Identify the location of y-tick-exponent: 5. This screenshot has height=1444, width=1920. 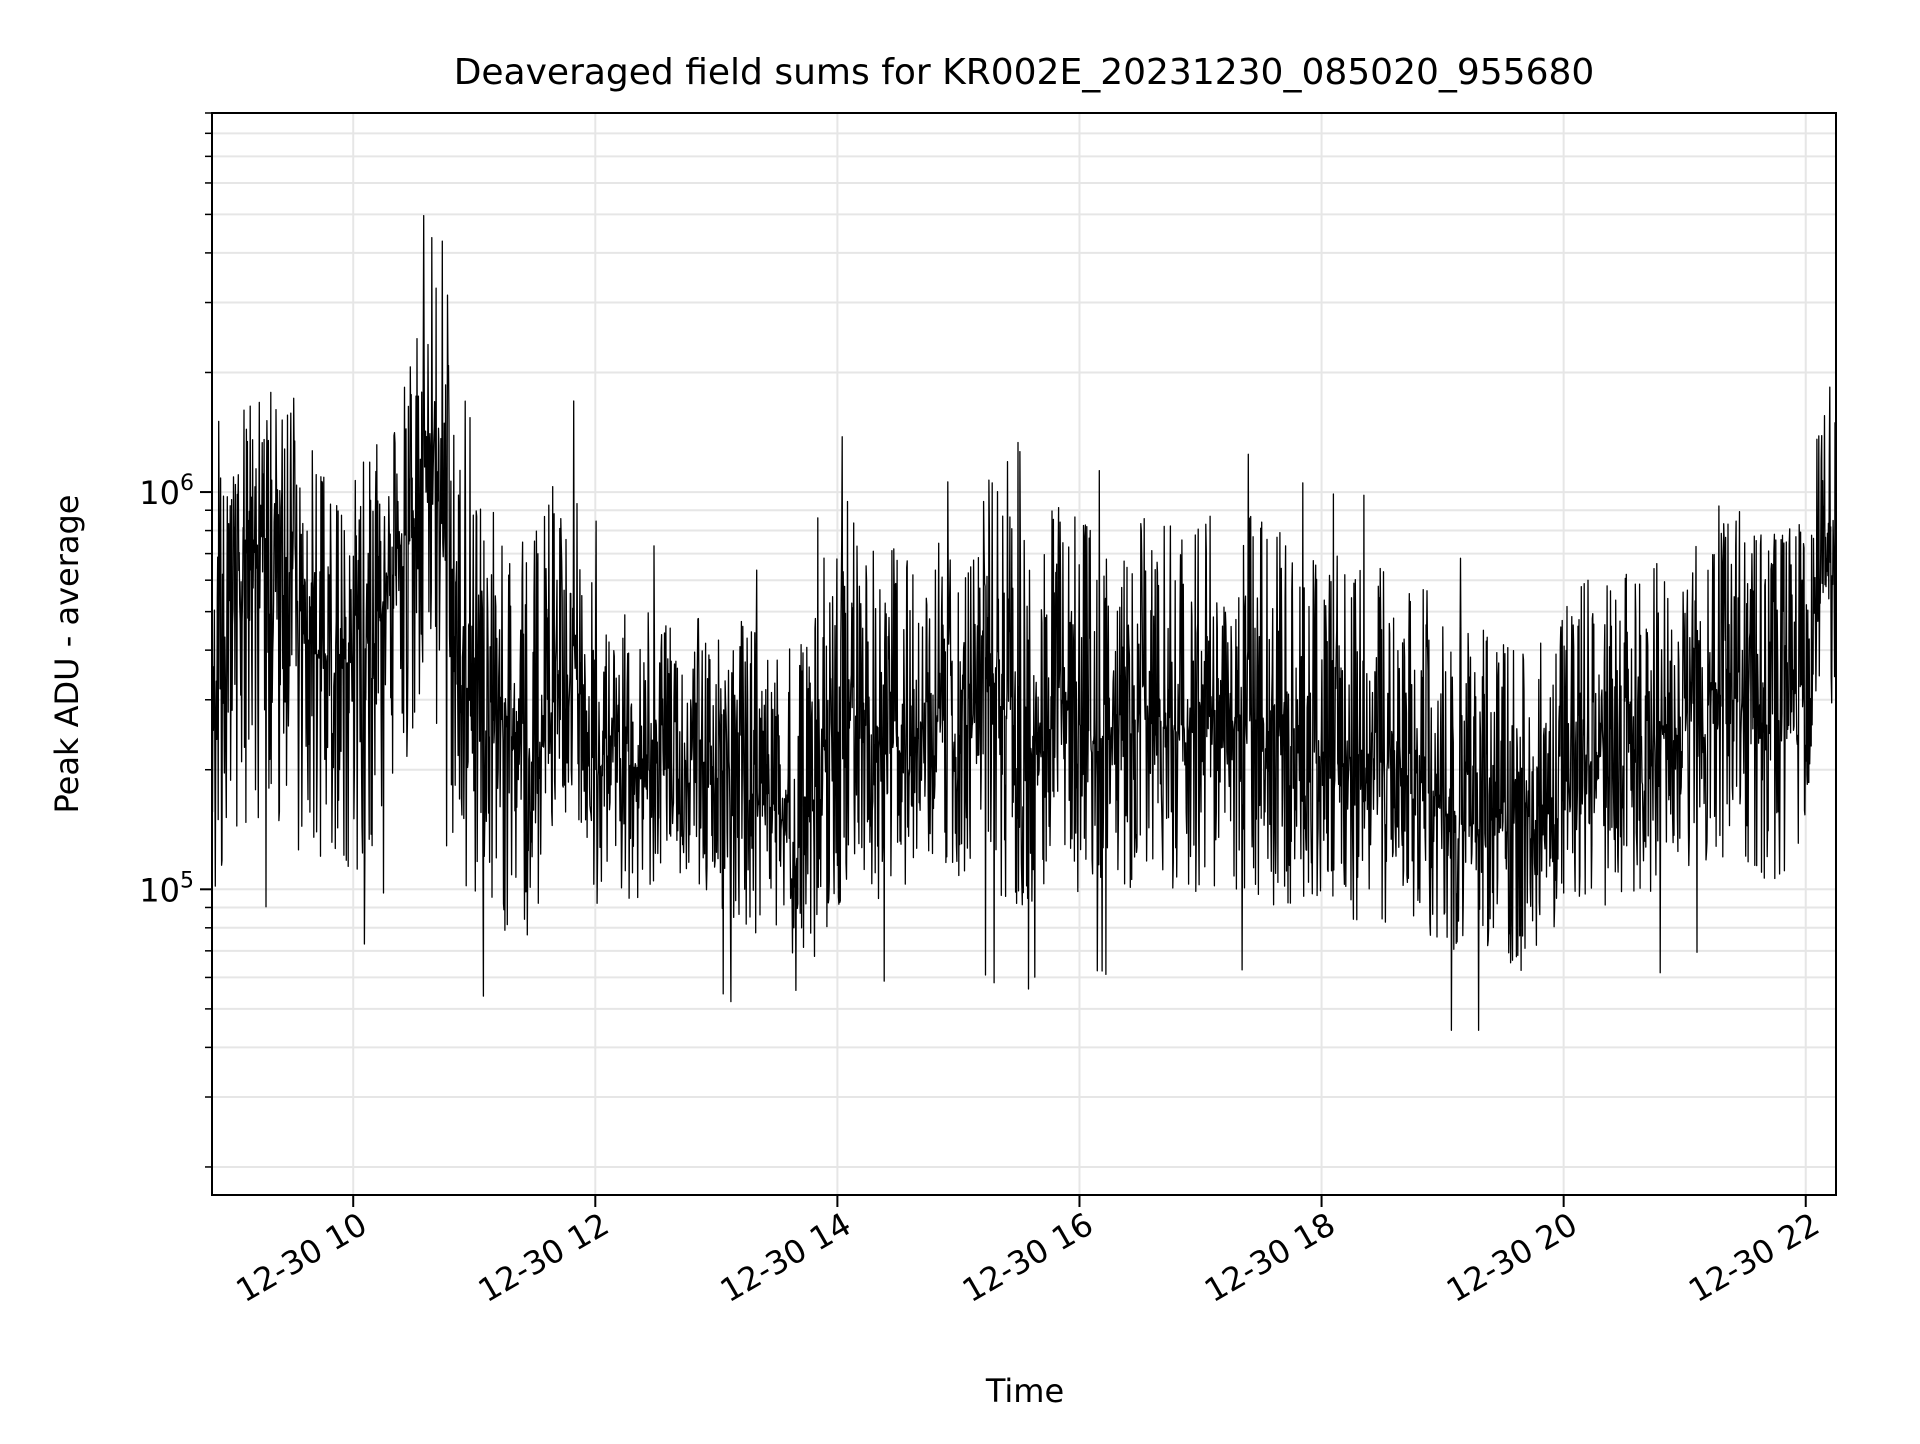
(187, 880).